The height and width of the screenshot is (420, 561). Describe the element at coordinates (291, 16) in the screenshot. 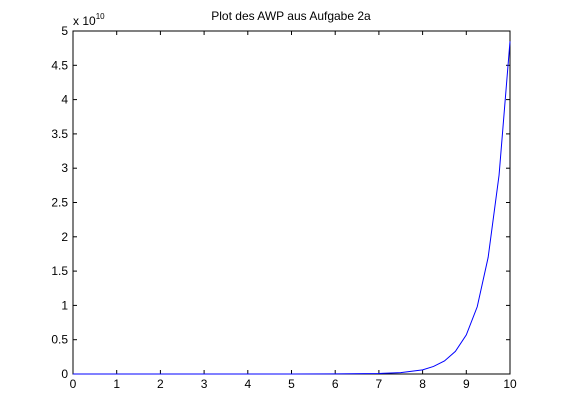

I see `chart-title: Plot des AWP aus Aufgabe 2a` at that location.